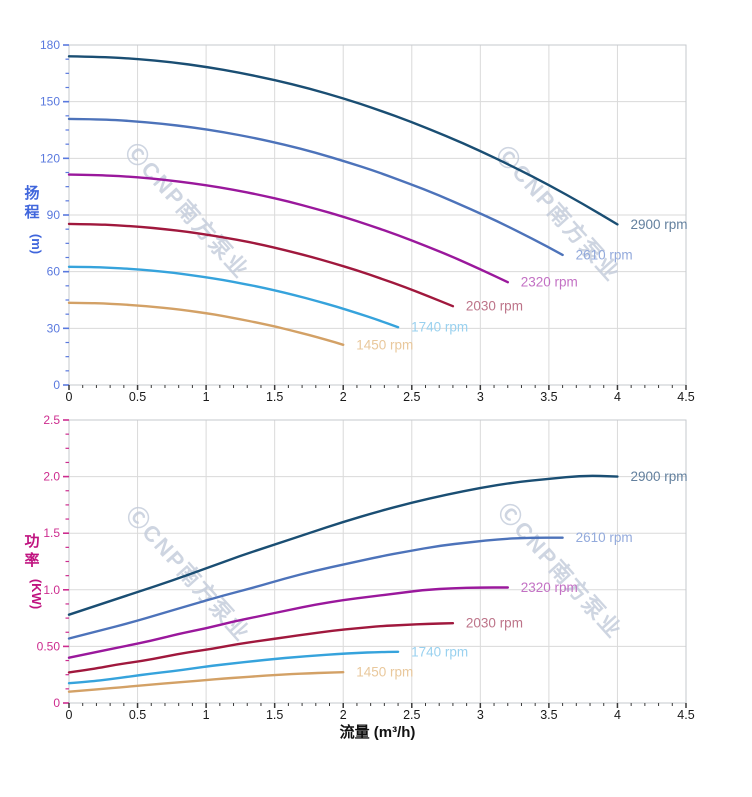 This screenshot has width=752, height=797. Describe the element at coordinates (51, 590) in the screenshot. I see `y-tick-label: 1.0` at that location.